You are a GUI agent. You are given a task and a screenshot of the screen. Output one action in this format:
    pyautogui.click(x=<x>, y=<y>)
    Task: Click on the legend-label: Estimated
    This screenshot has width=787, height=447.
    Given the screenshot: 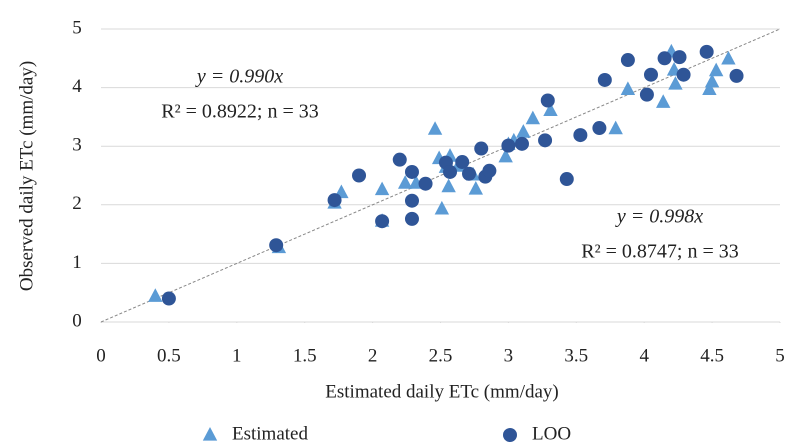 What is the action you would take?
    pyautogui.click(x=270, y=433)
    